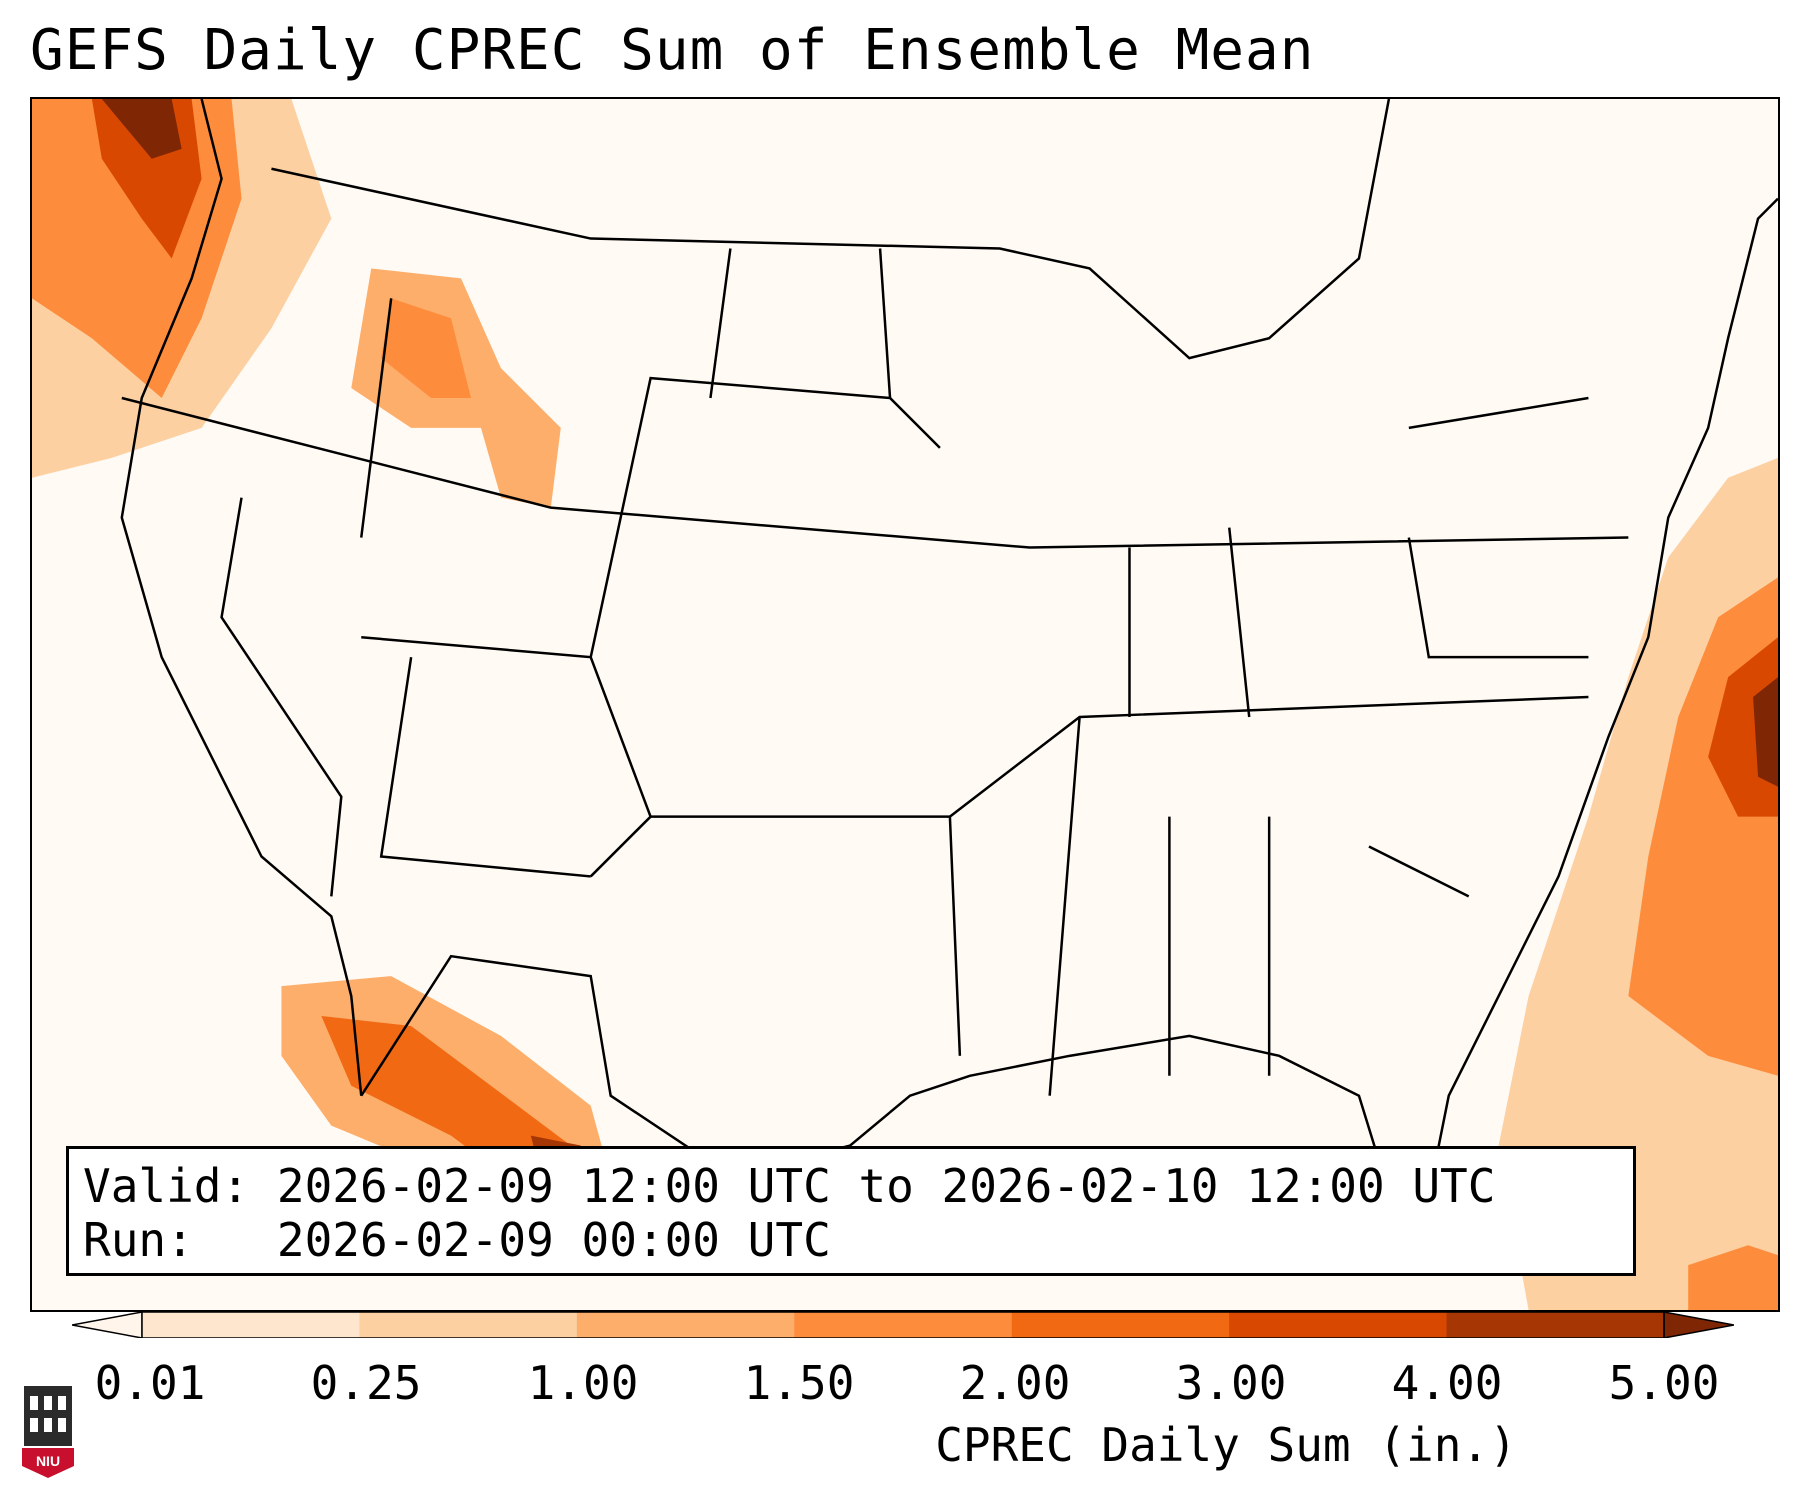  I want to click on colorbar-tick-label-6: 4.00, so click(1447, 1383).